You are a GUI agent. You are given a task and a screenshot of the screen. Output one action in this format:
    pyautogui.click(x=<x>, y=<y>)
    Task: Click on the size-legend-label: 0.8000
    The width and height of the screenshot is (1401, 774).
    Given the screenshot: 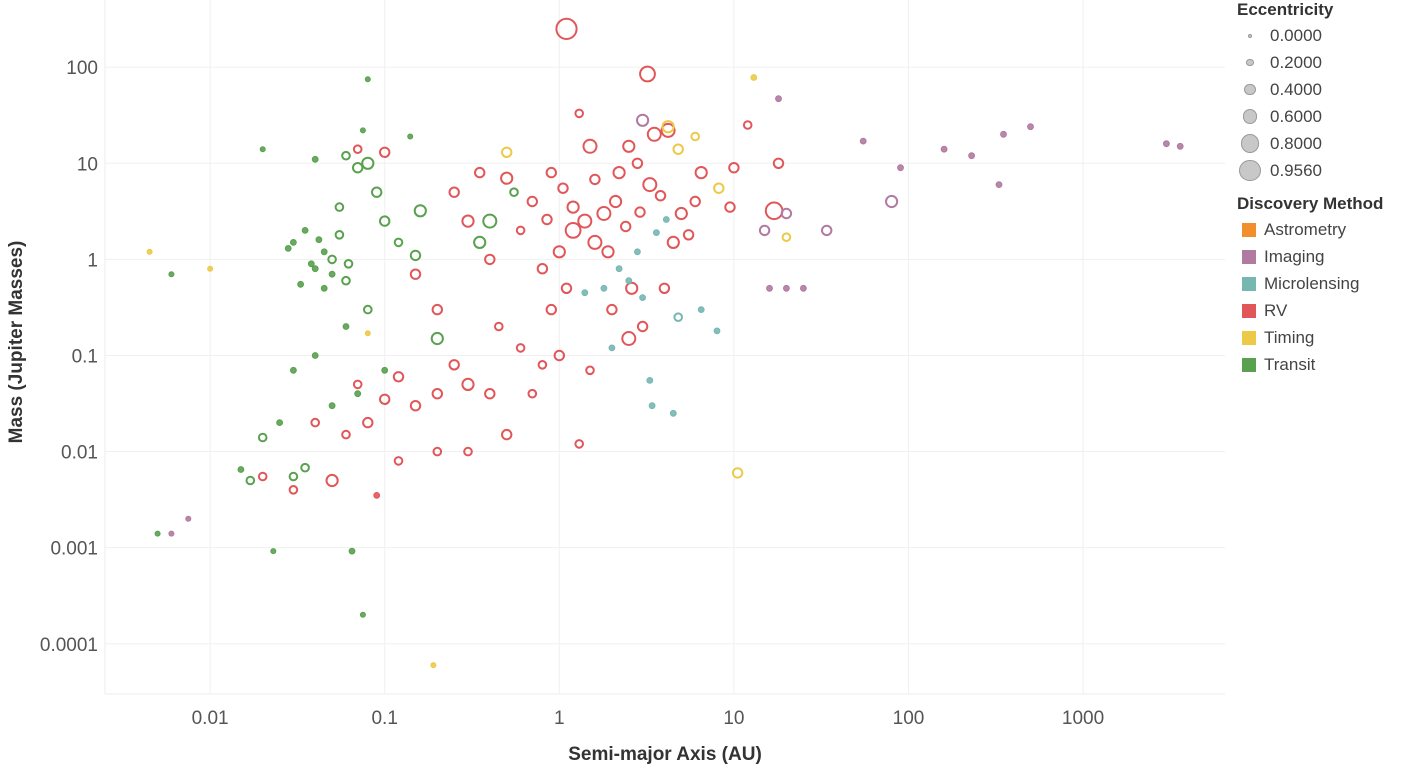 What is the action you would take?
    pyautogui.click(x=1296, y=143)
    